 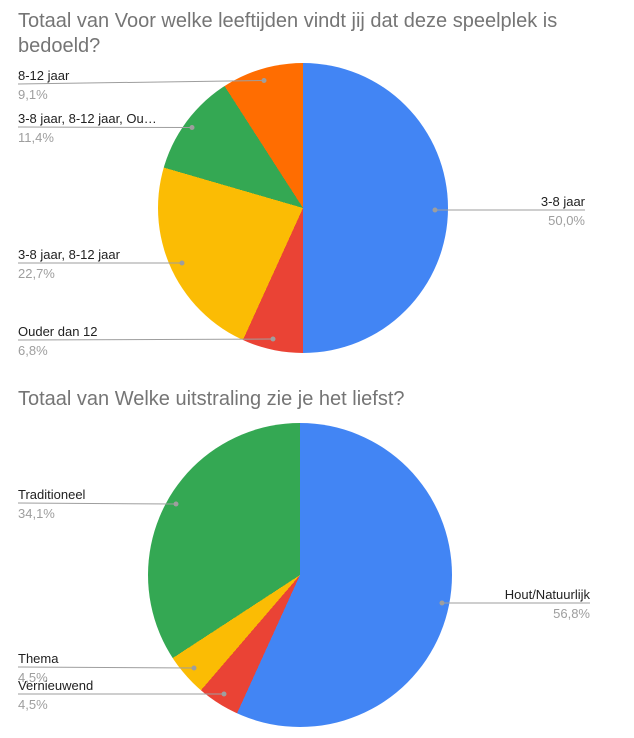 I want to click on callout-3-8-8-12-ouder: 3-8 jaar, 8-12 jaar, Ou… 11,4%, so click(x=87, y=128).